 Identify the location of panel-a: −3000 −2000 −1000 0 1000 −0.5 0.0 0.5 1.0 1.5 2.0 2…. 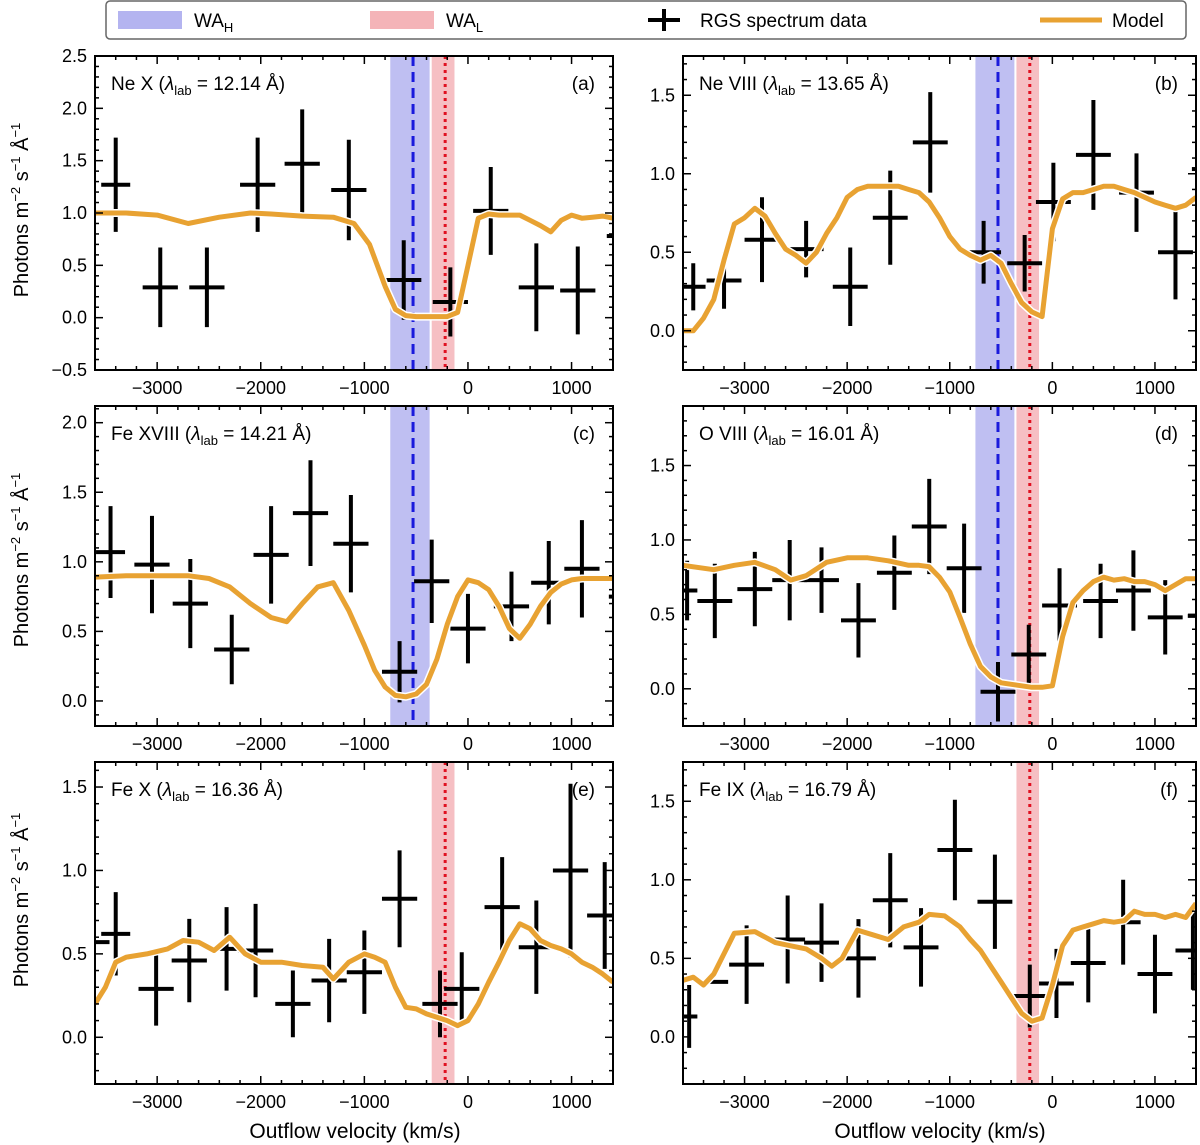
(332, 222).